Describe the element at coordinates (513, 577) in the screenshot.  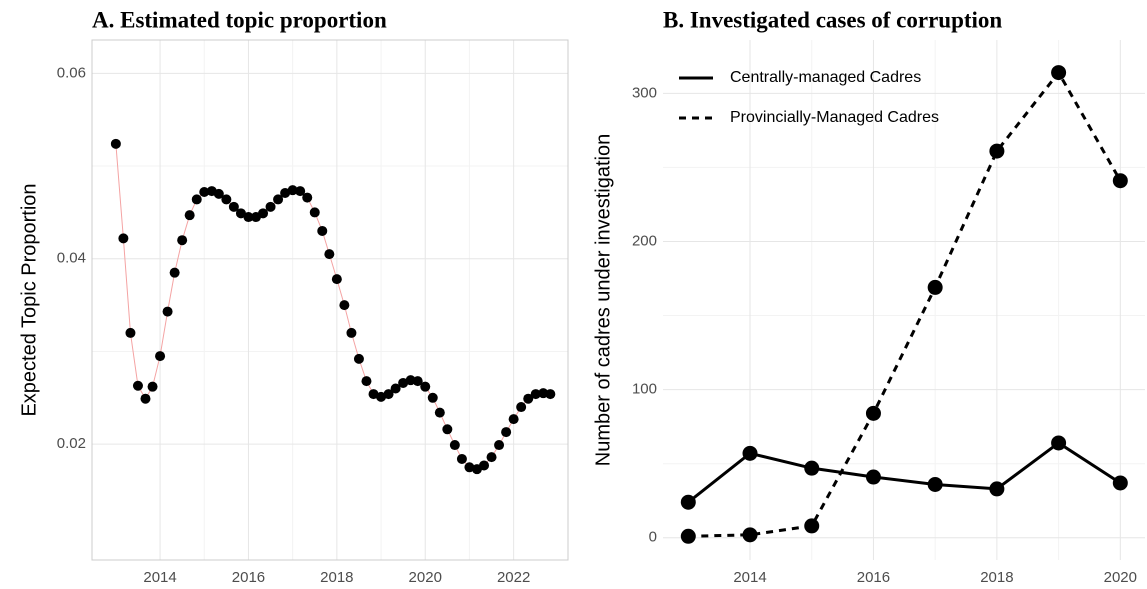
I see `x-tick-label: 2022` at that location.